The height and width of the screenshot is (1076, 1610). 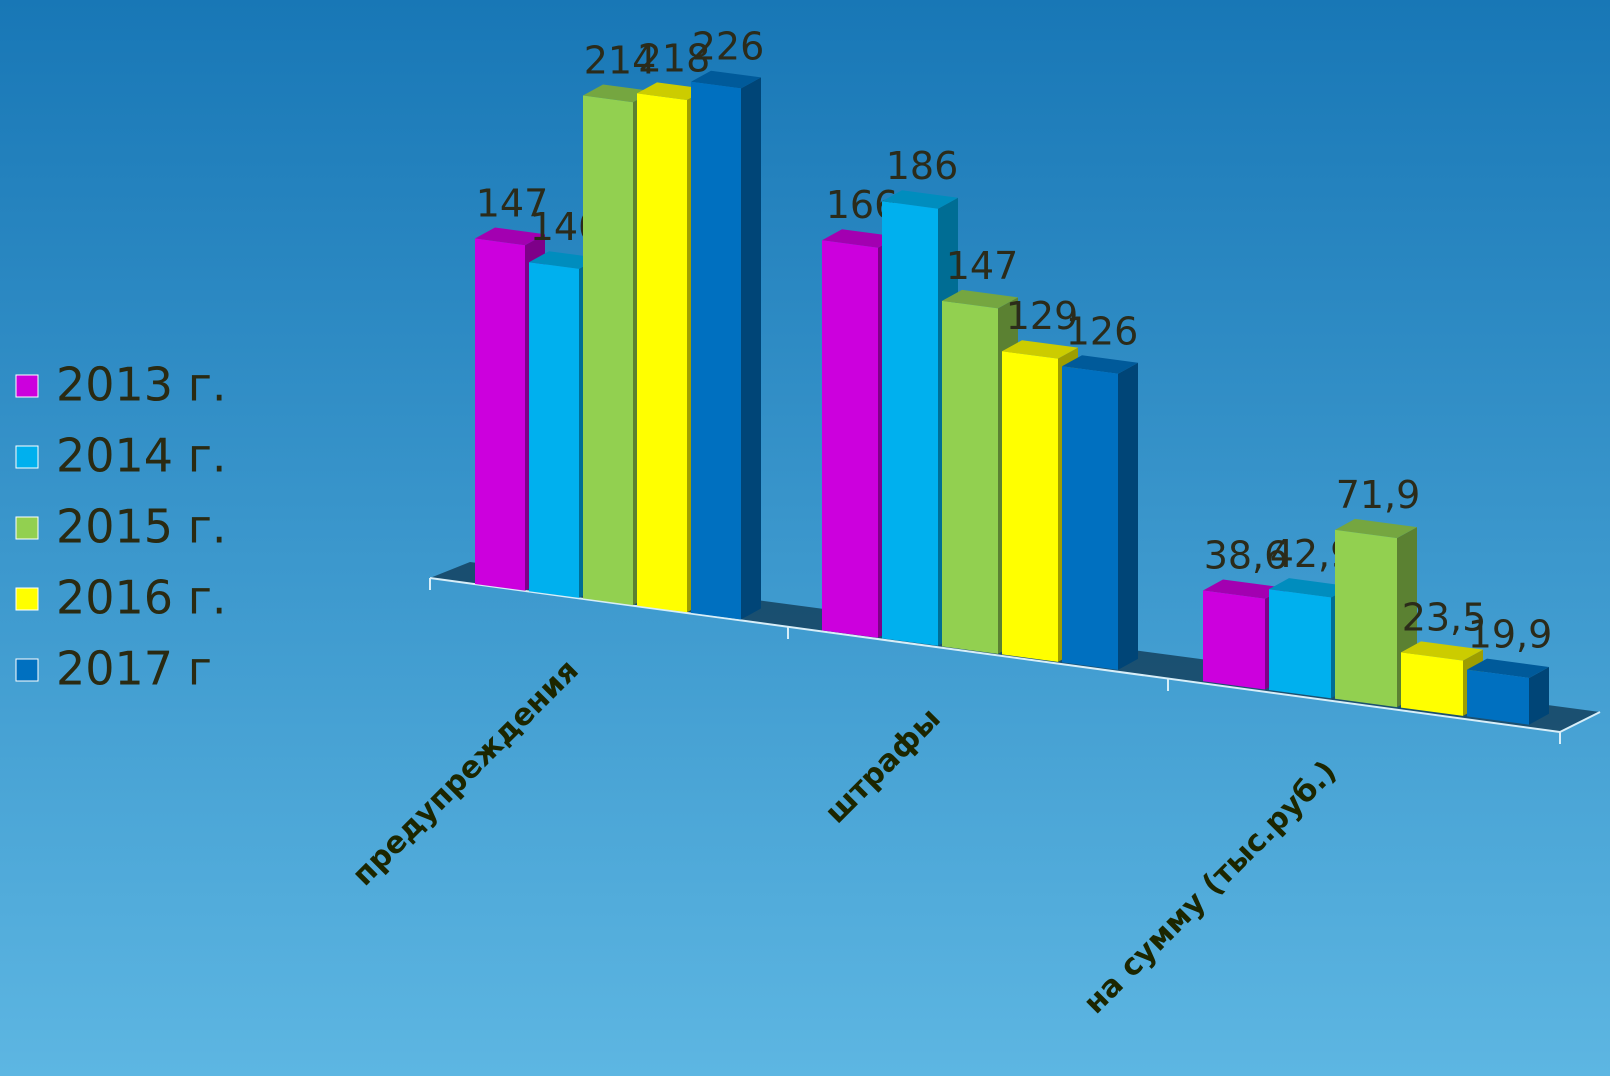 I want to click on legend-label: 2015 г., so click(x=141, y=527).